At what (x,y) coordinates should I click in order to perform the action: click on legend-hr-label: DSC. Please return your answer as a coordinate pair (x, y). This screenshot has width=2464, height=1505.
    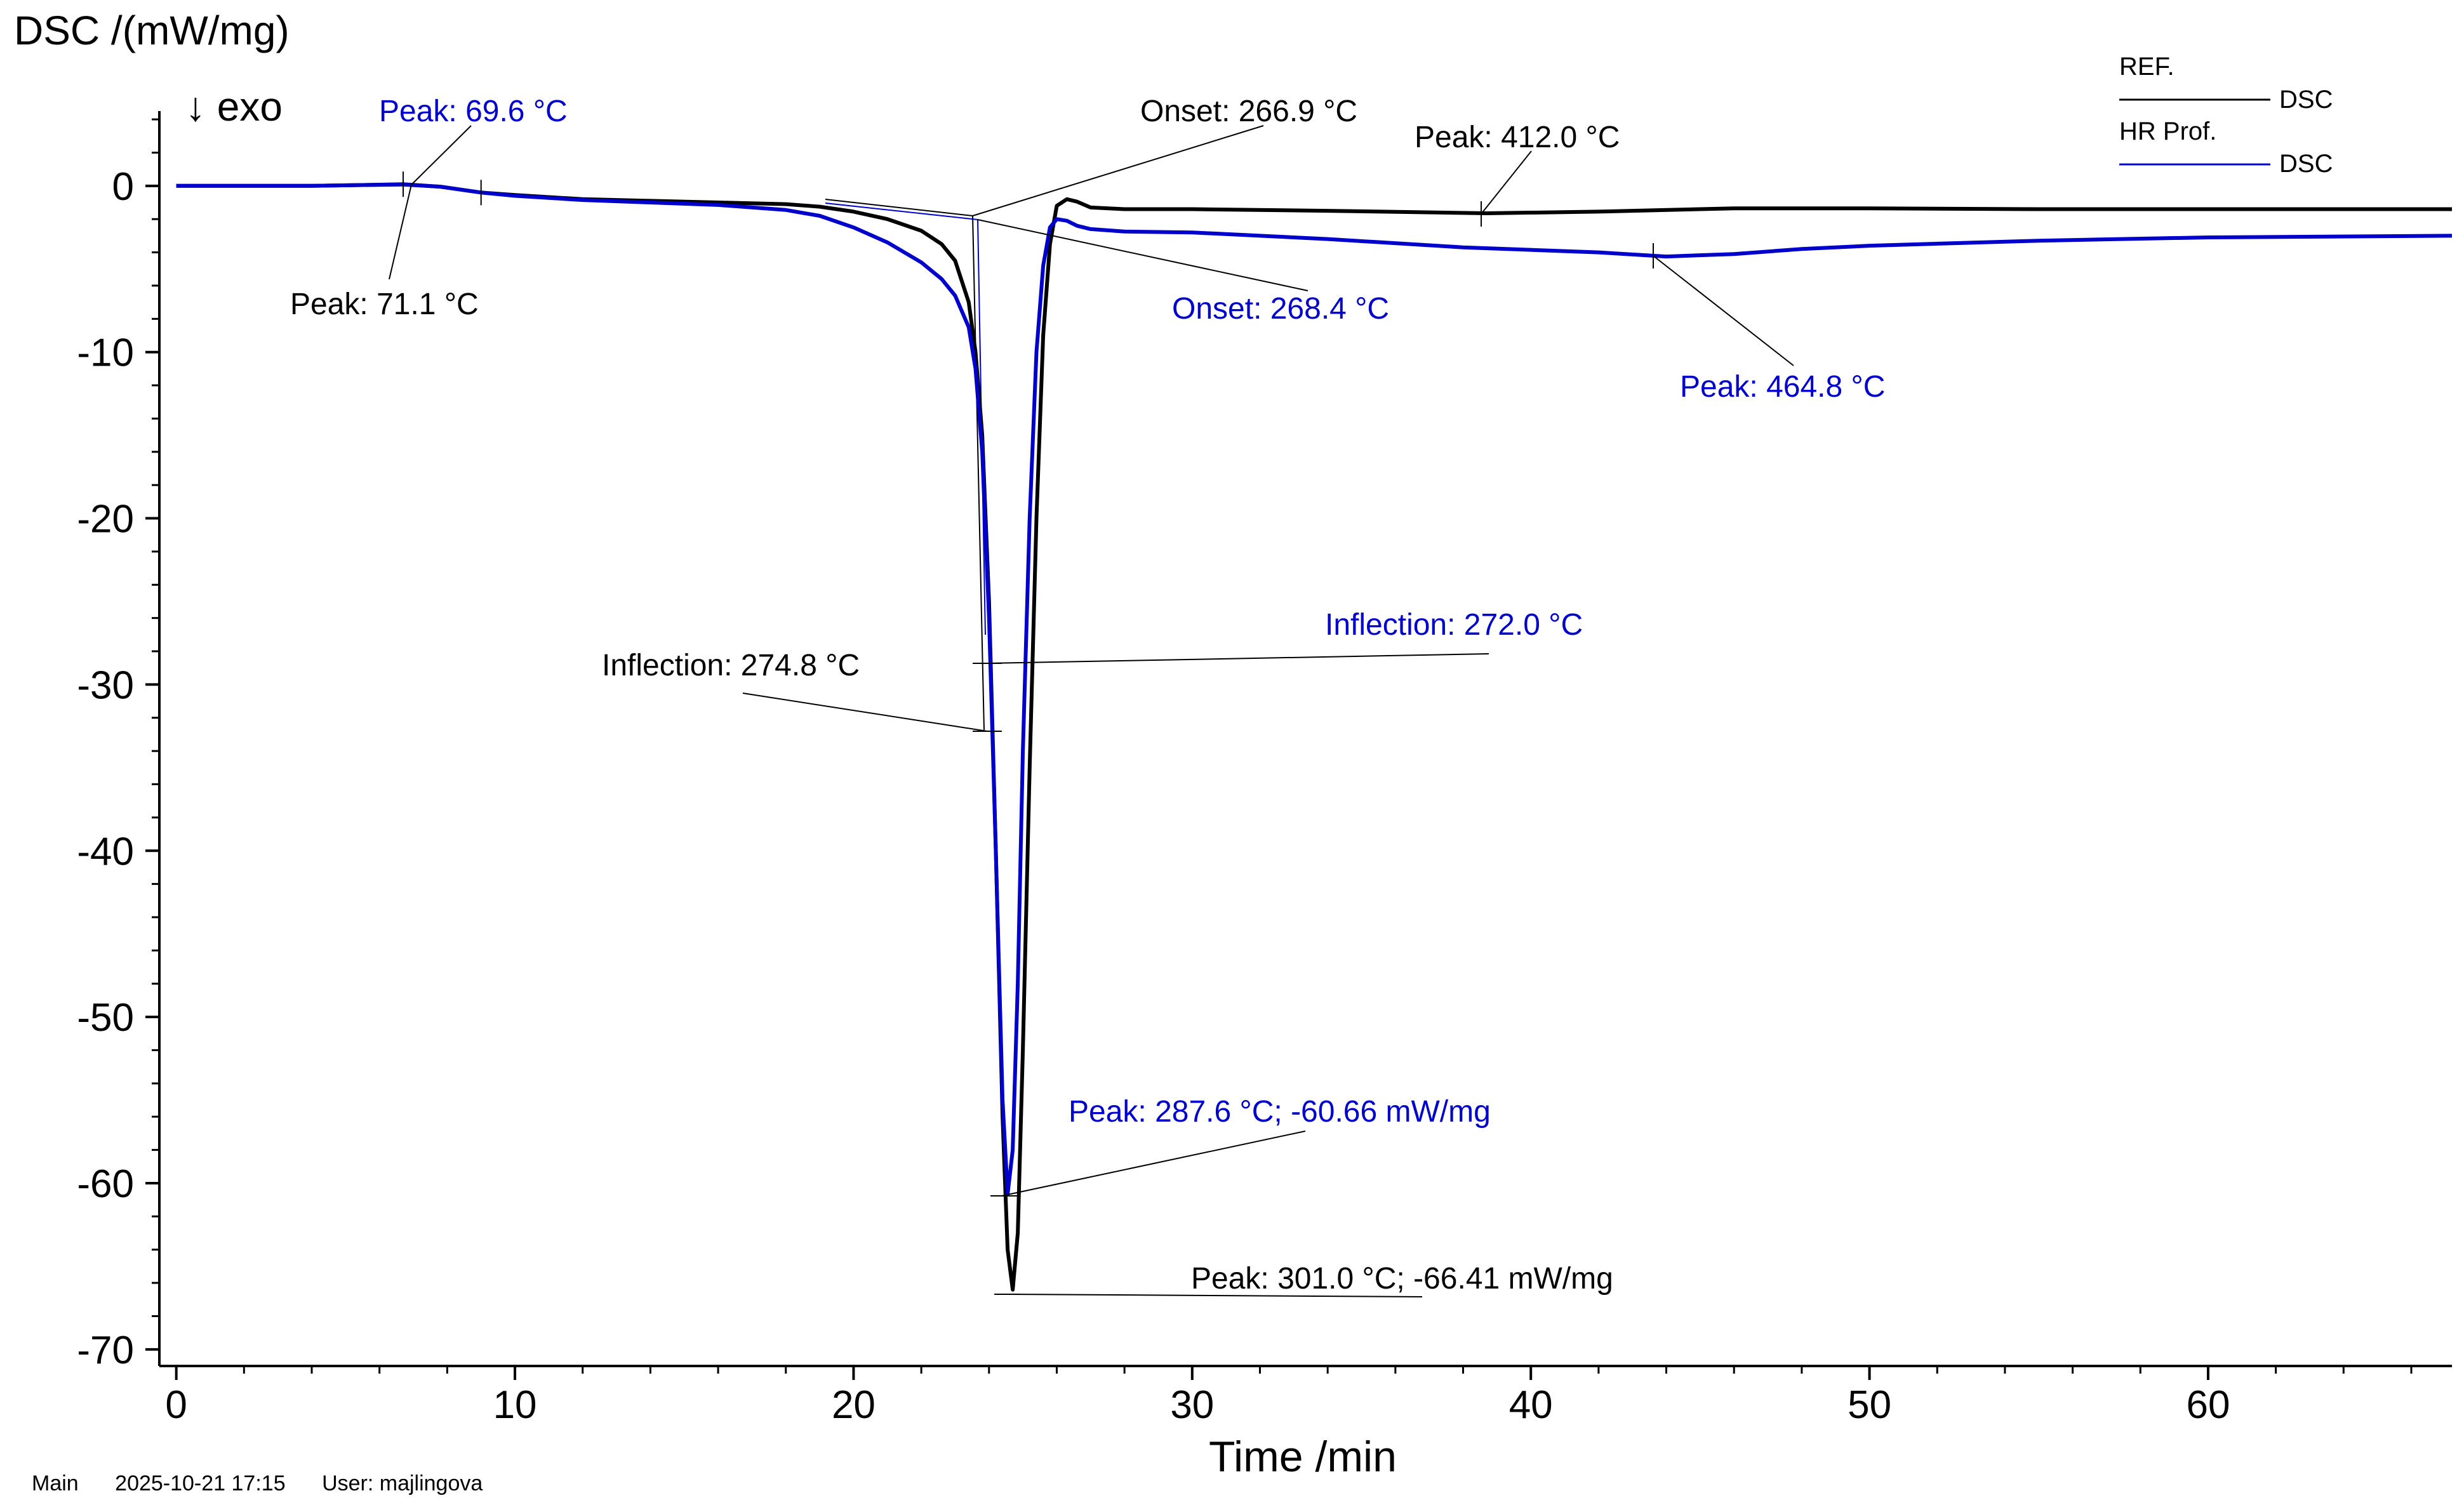
    Looking at the image, I should click on (2306, 164).